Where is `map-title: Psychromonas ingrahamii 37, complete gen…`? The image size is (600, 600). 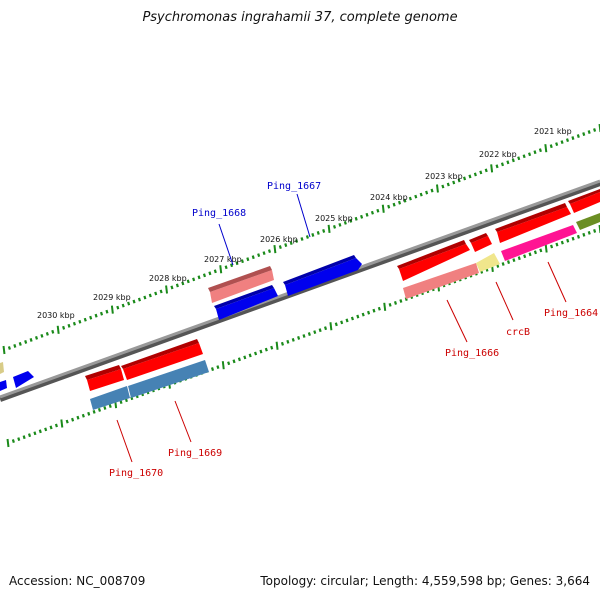 map-title: Psychromonas ingrahamii 37, complete gen… is located at coordinates (300, 17).